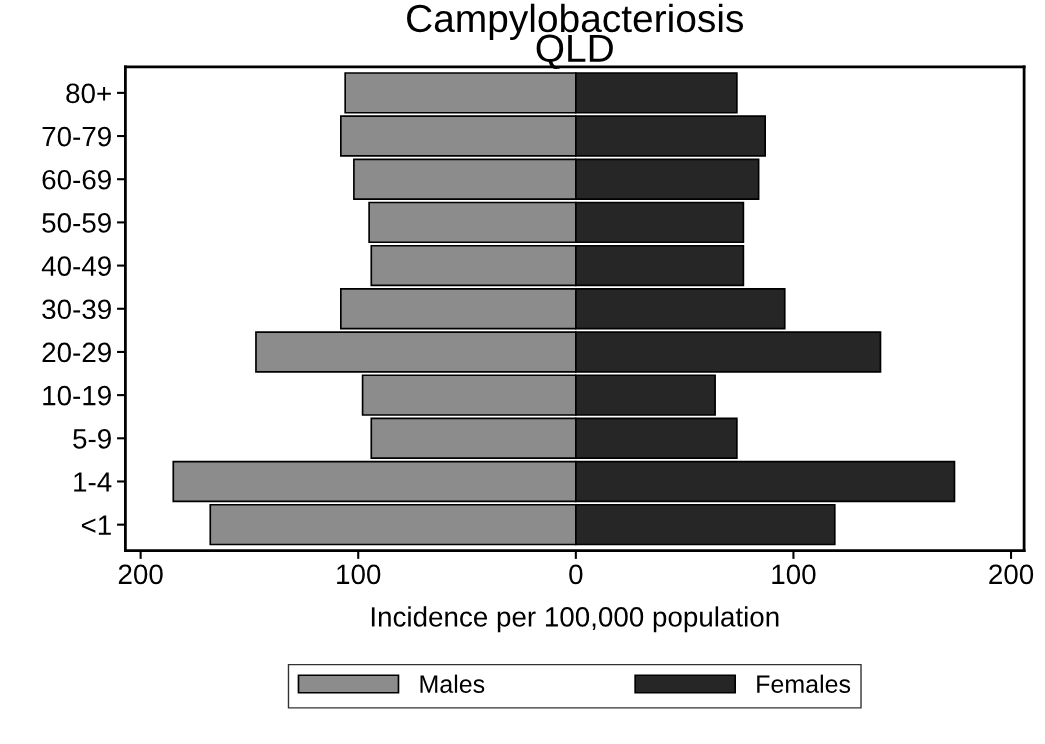 This screenshot has width=1045, height=744. What do you see at coordinates (93, 482) in the screenshot?
I see `y-tick-label: 1-4` at bounding box center [93, 482].